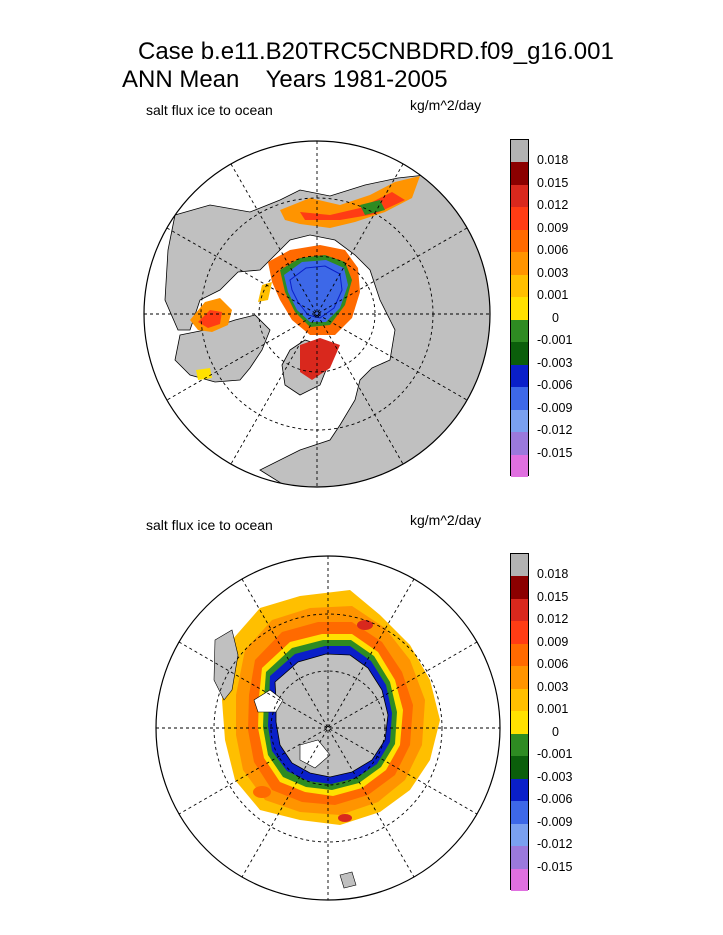 The image size is (723, 935). What do you see at coordinates (555, 362) in the screenshot?
I see `north-colorbar-label: -0.003` at bounding box center [555, 362].